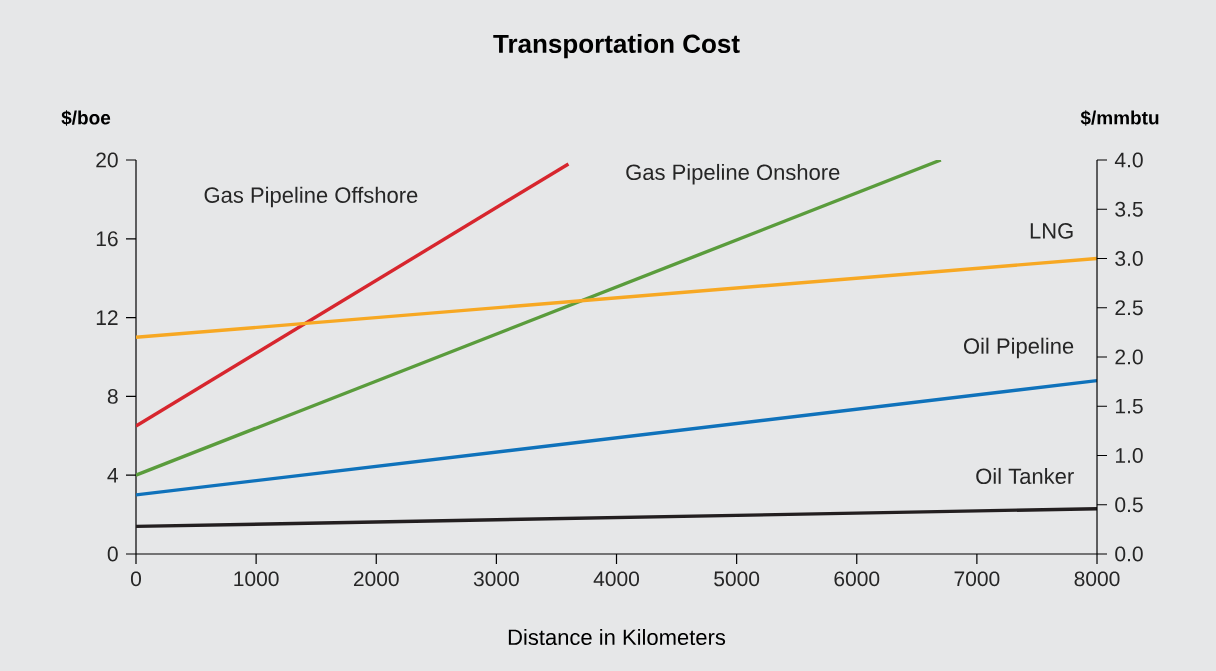 This screenshot has height=671, width=1216. I want to click on y2-tick-label: 0.5, so click(1129, 505).